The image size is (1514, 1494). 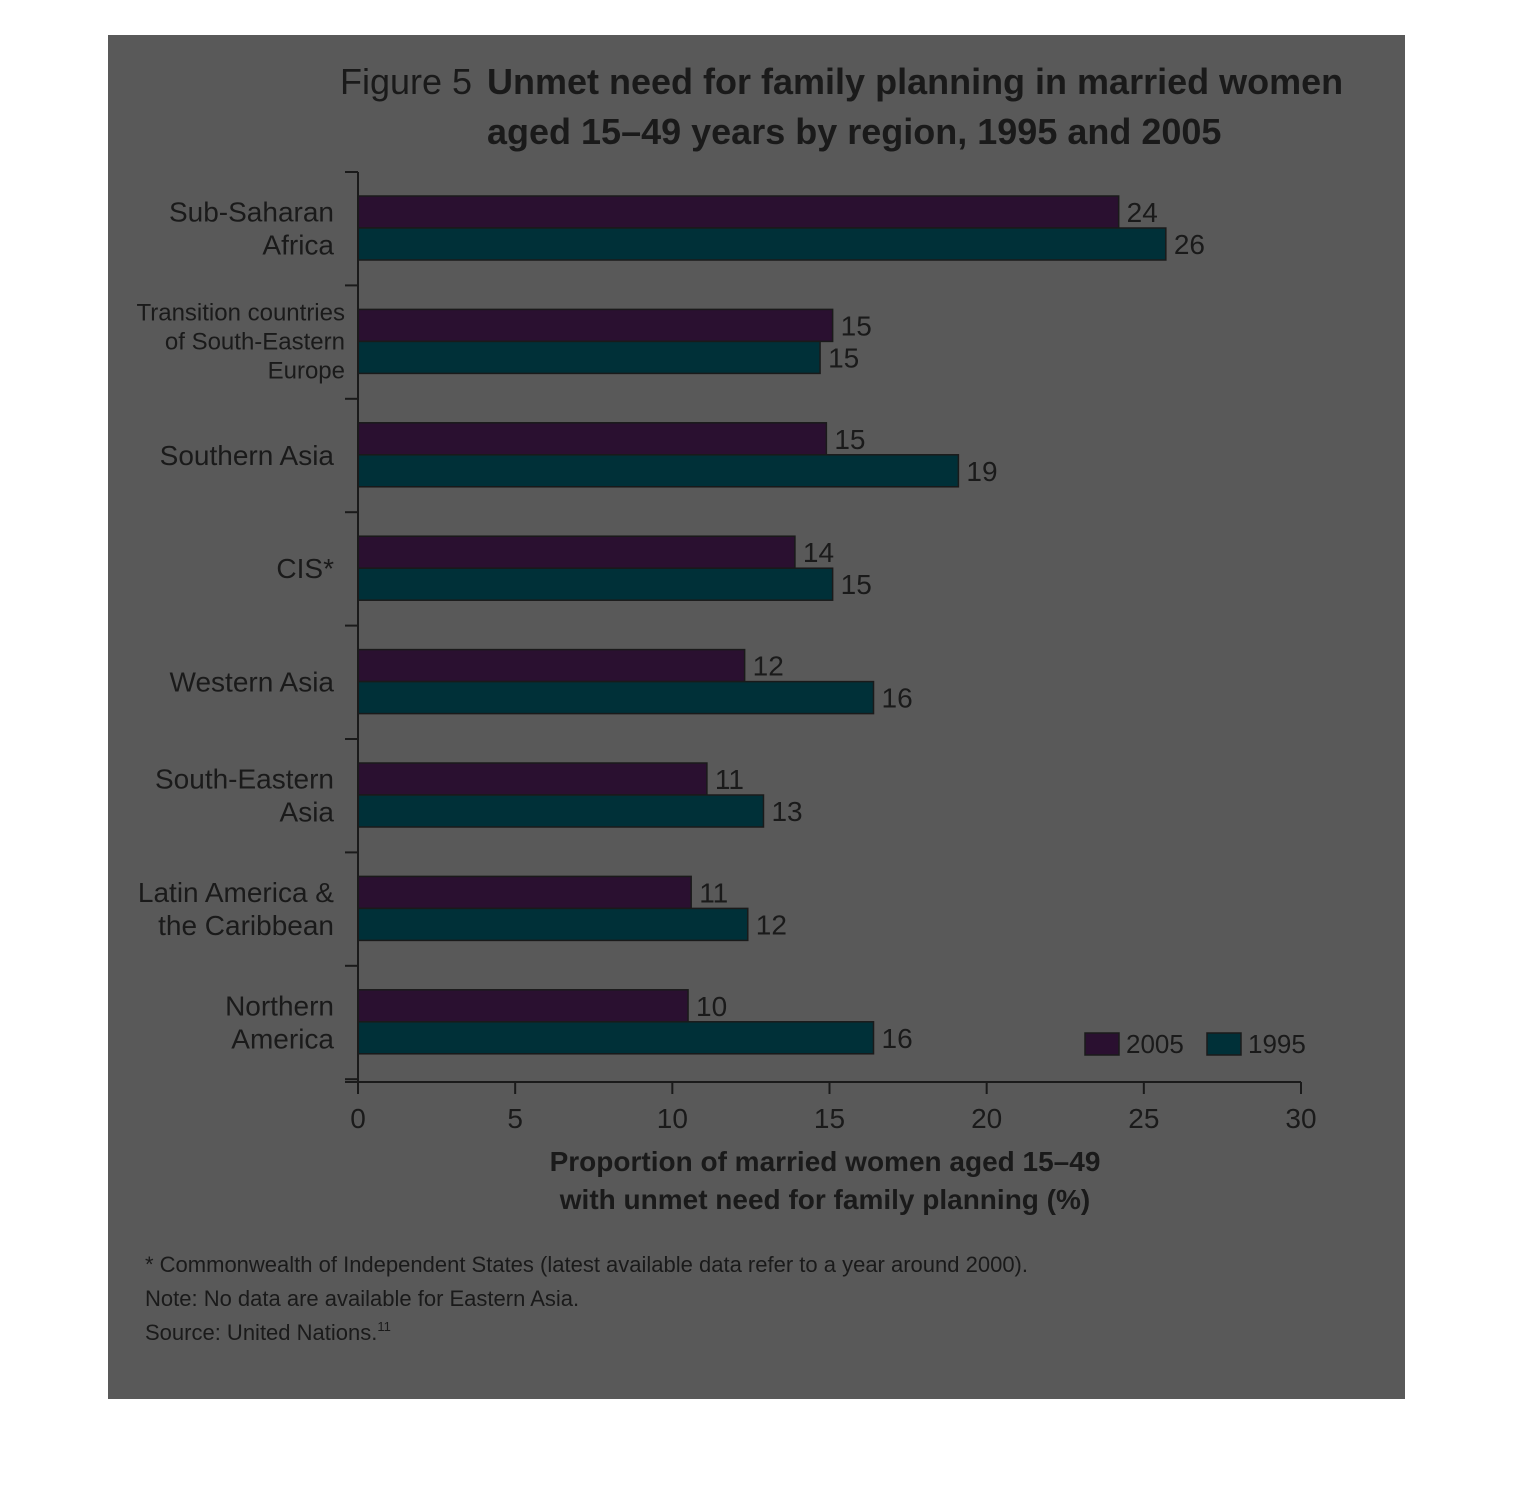 I want to click on category-label-7-0: Northern, so click(x=279, y=1005).